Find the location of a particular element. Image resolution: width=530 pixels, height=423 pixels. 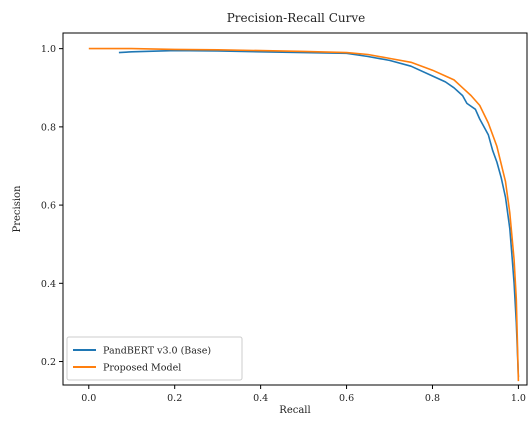

y-tick-label: 0.8 is located at coordinates (48, 127).